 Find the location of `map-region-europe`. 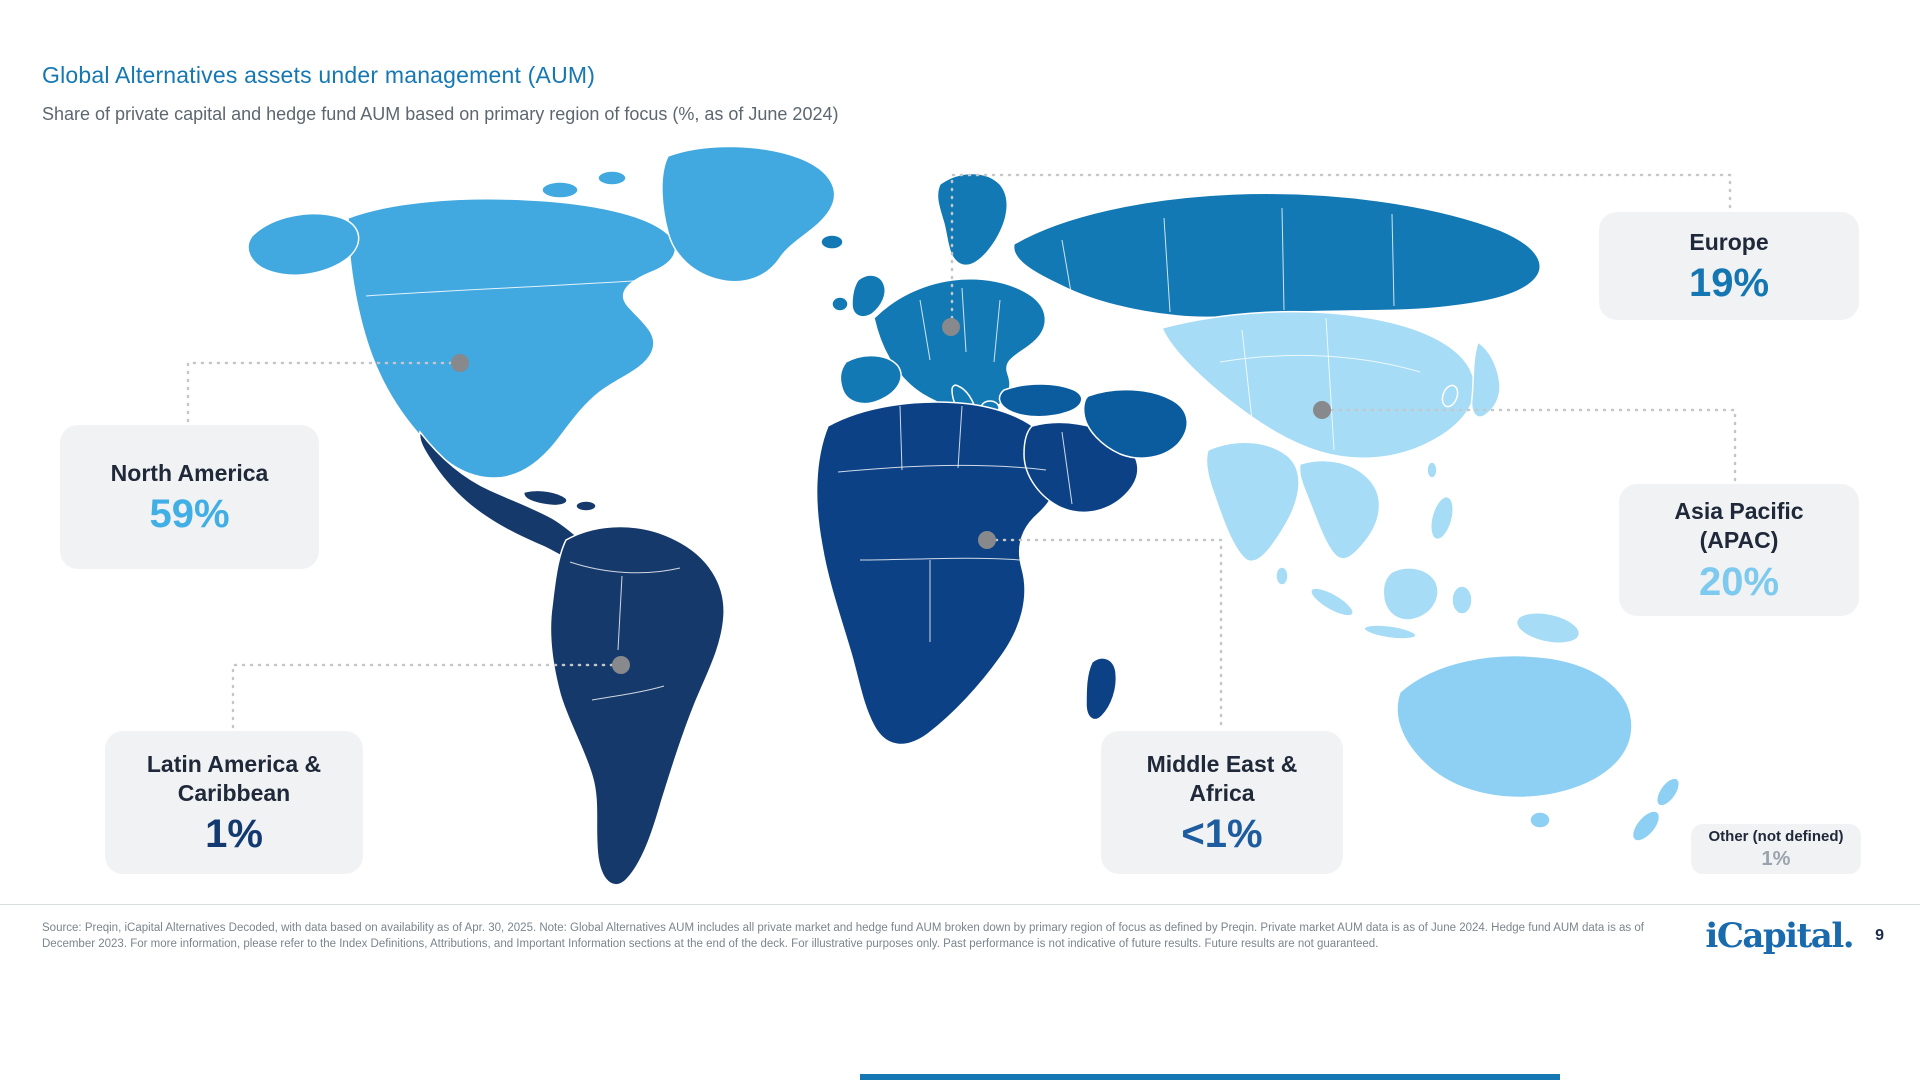

map-region-europe is located at coordinates (1180, 299).